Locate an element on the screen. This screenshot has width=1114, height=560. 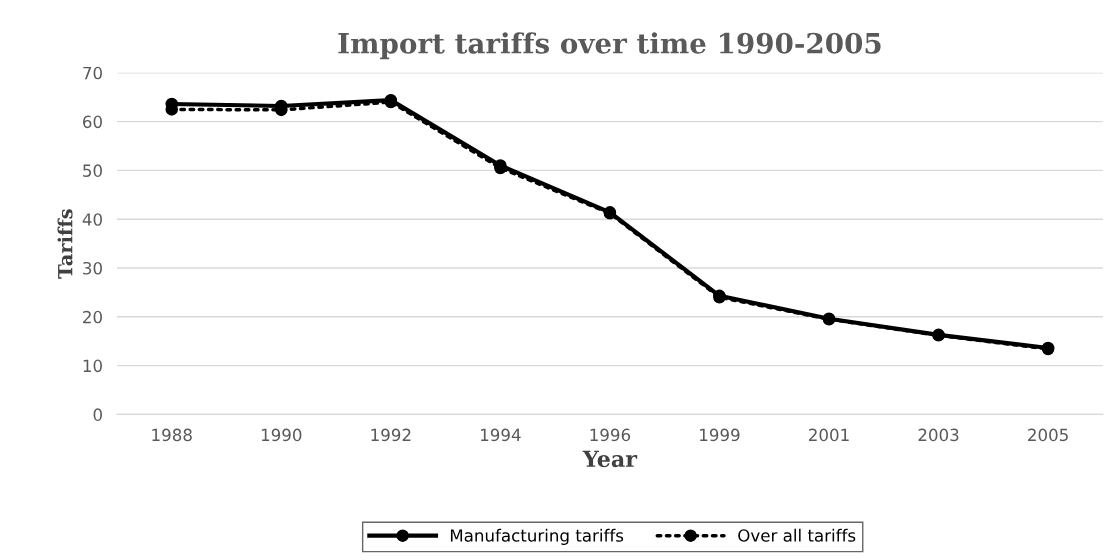
legend-label: Over all tariffs is located at coordinates (797, 535).